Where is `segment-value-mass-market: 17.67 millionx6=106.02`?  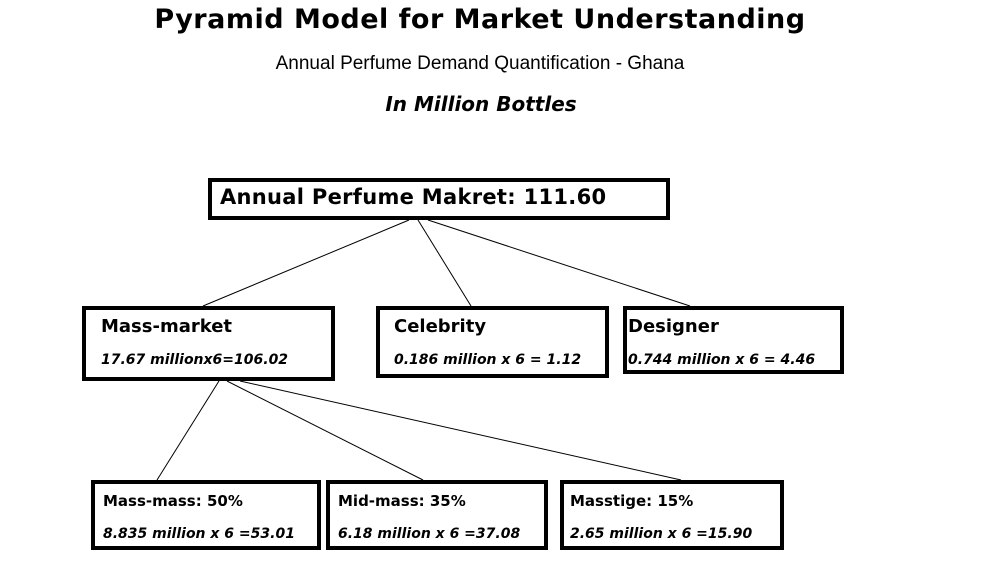
segment-value-mass-market: 17.67 millionx6=106.02 is located at coordinates (195, 360).